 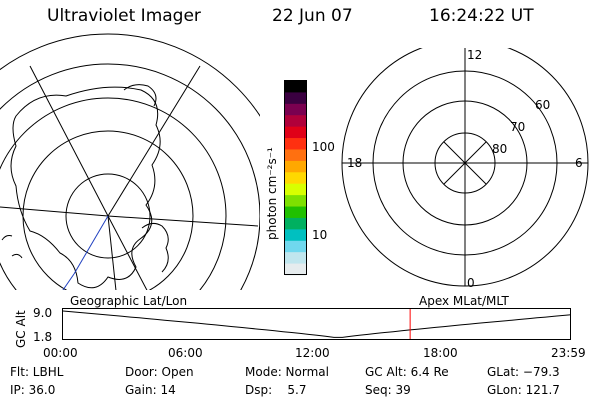 I want to click on sequence-status: Seq: 39, so click(x=388, y=390).